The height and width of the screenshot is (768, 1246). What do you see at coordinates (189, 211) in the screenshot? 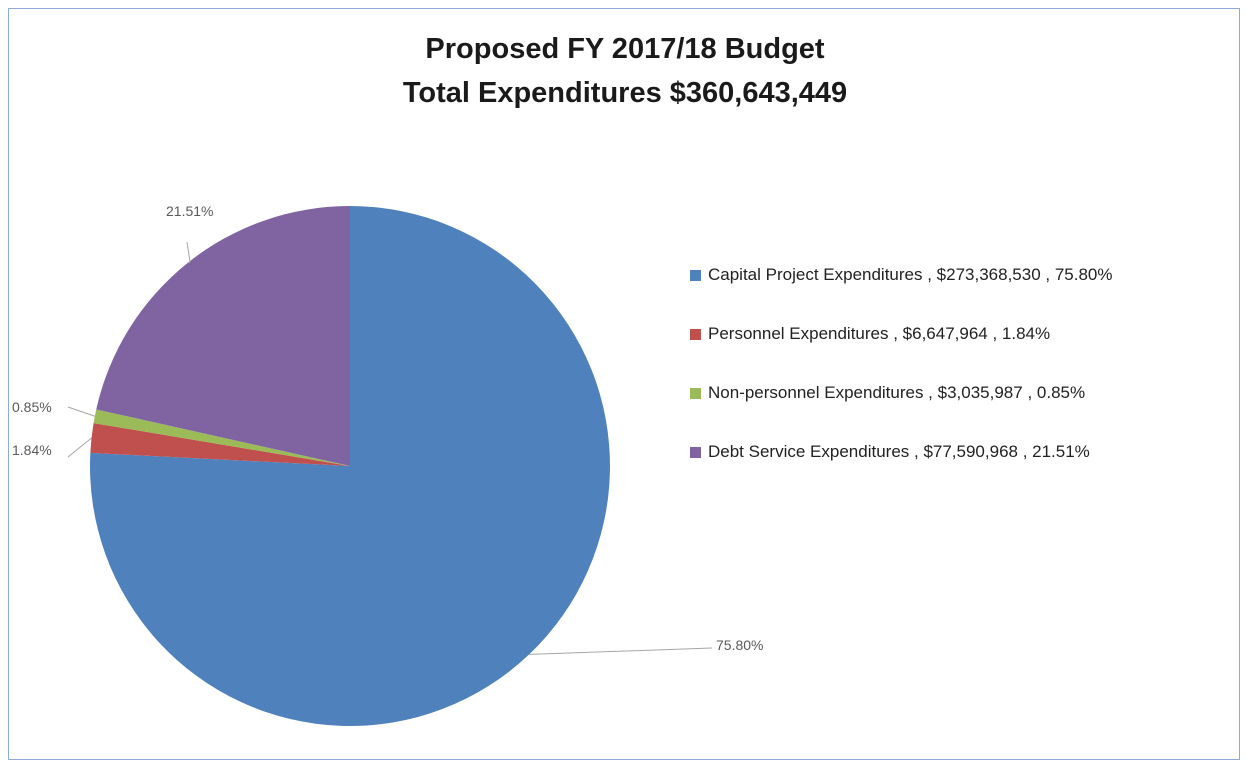
I see `data-label-debt-service: 21.51%` at bounding box center [189, 211].